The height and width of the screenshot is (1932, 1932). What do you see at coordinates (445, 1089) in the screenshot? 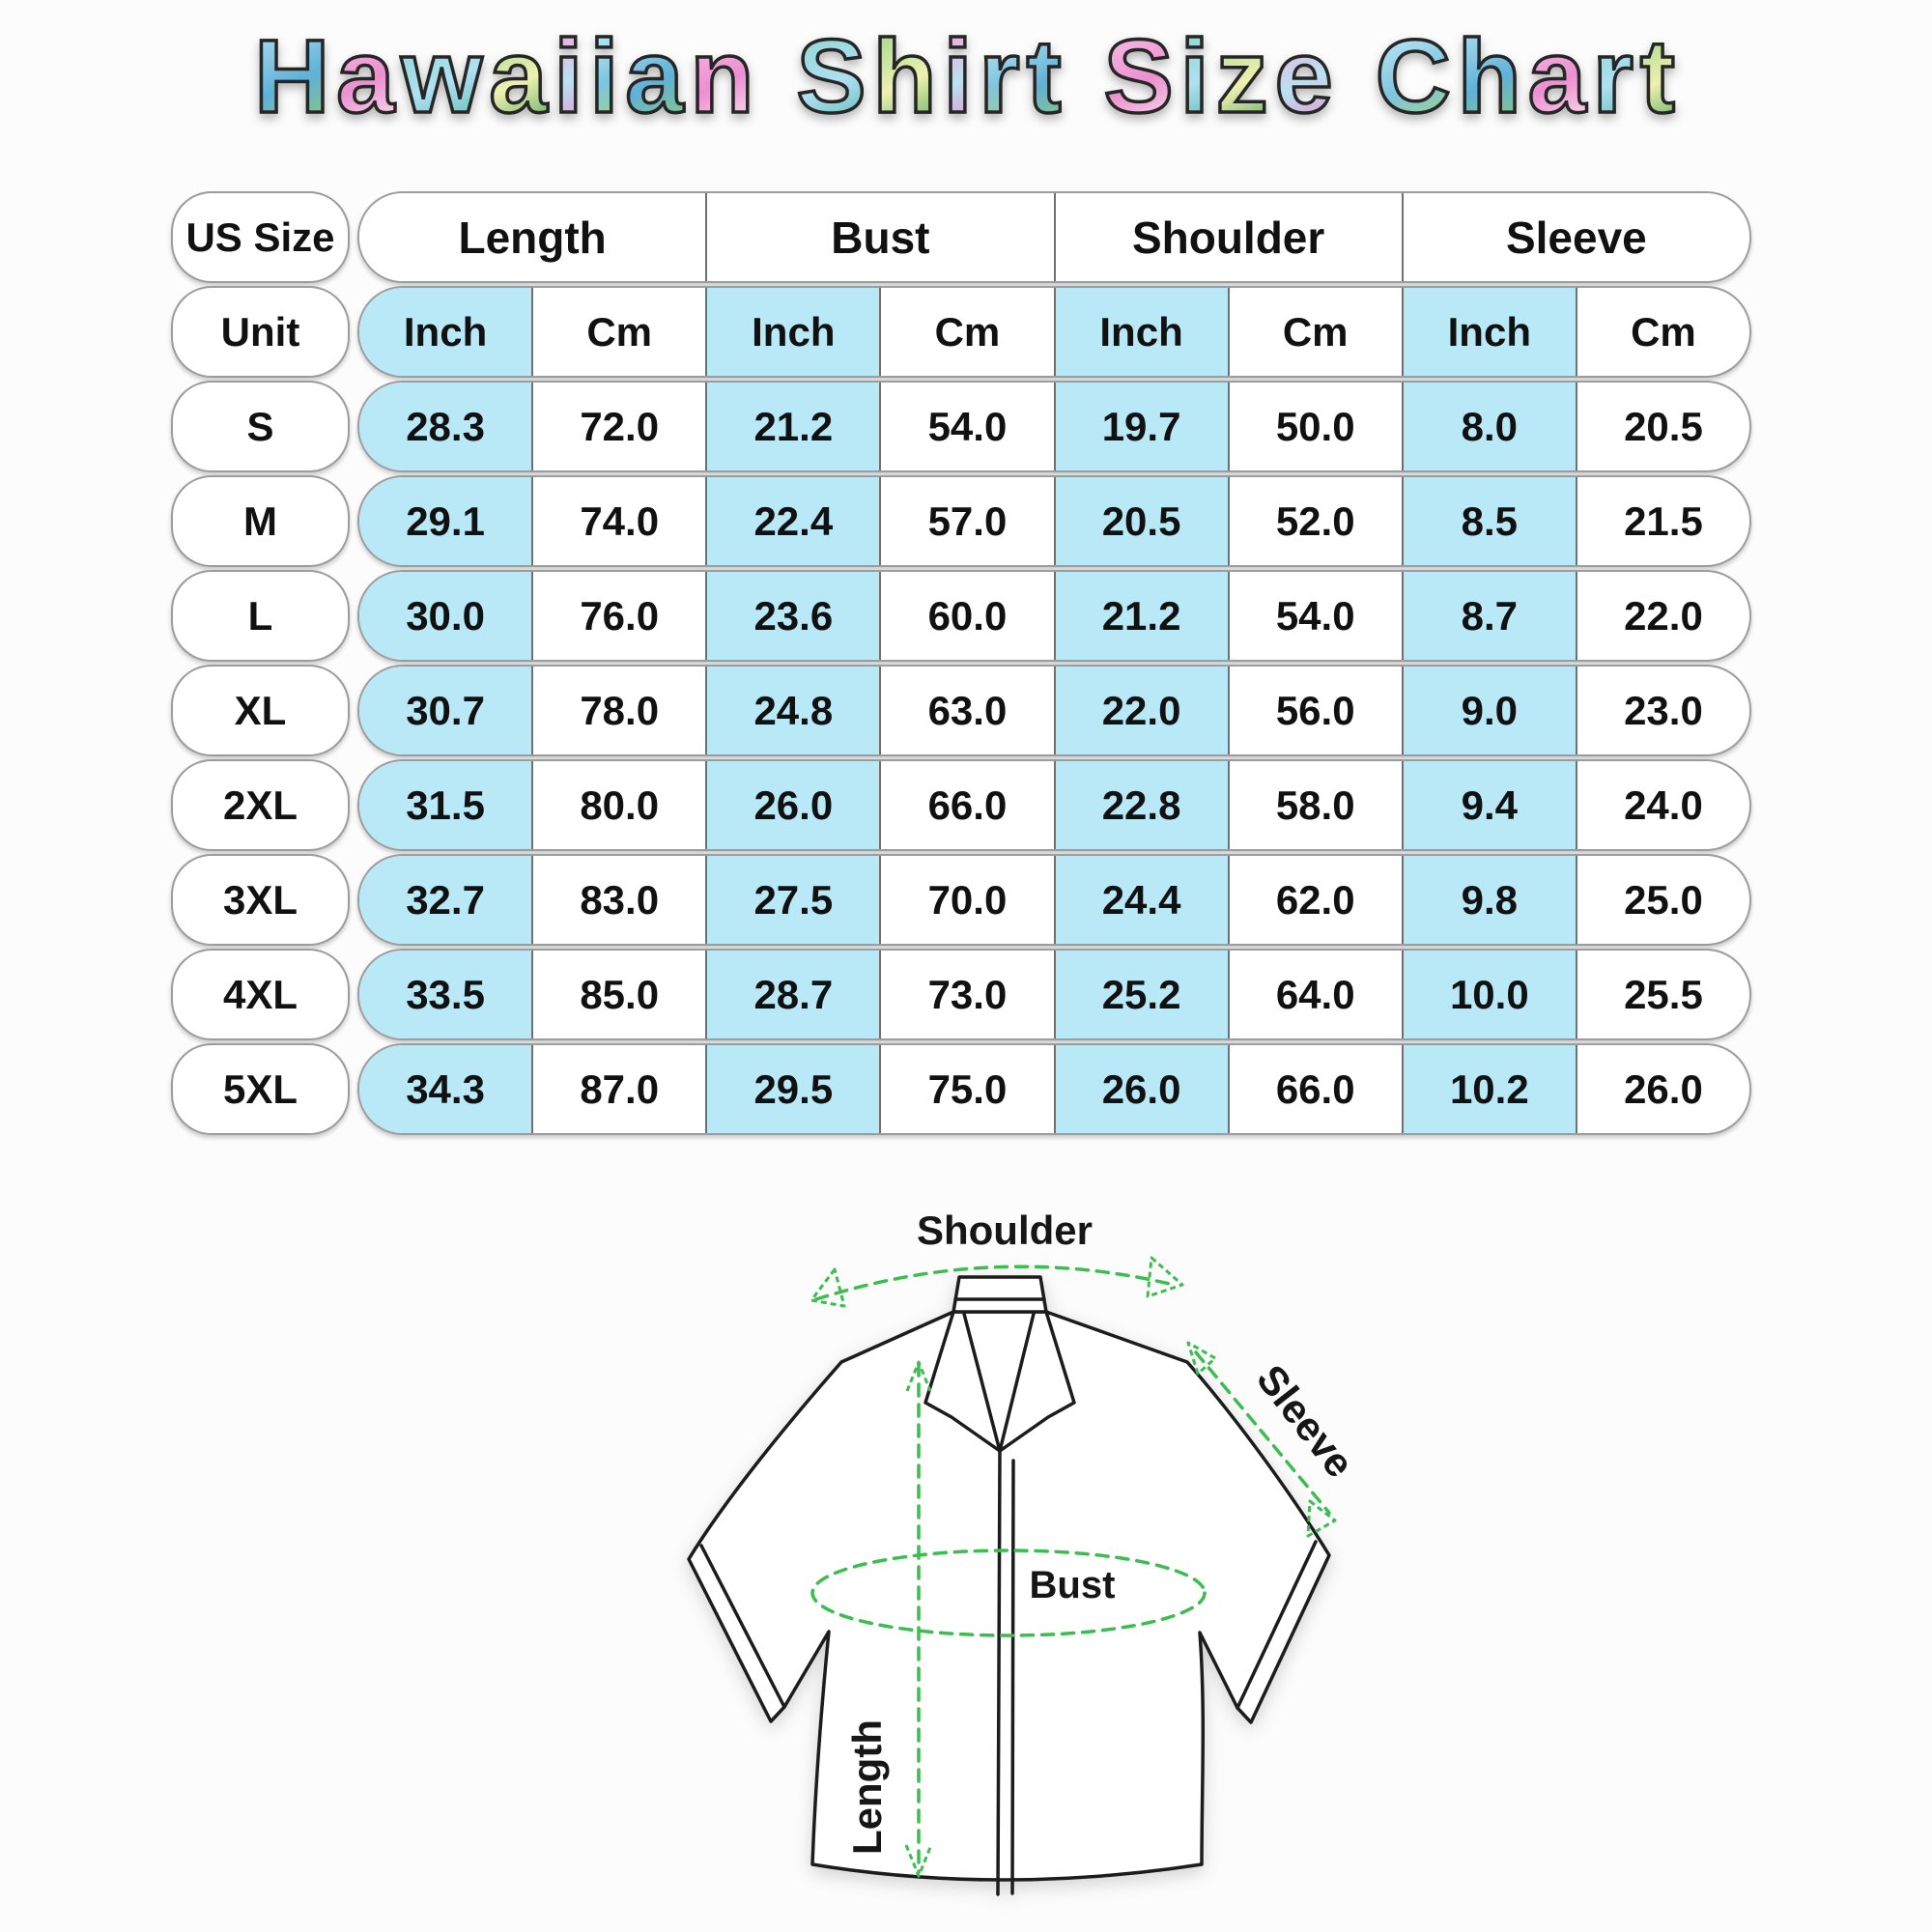
I see `inch-cell: 34.3` at bounding box center [445, 1089].